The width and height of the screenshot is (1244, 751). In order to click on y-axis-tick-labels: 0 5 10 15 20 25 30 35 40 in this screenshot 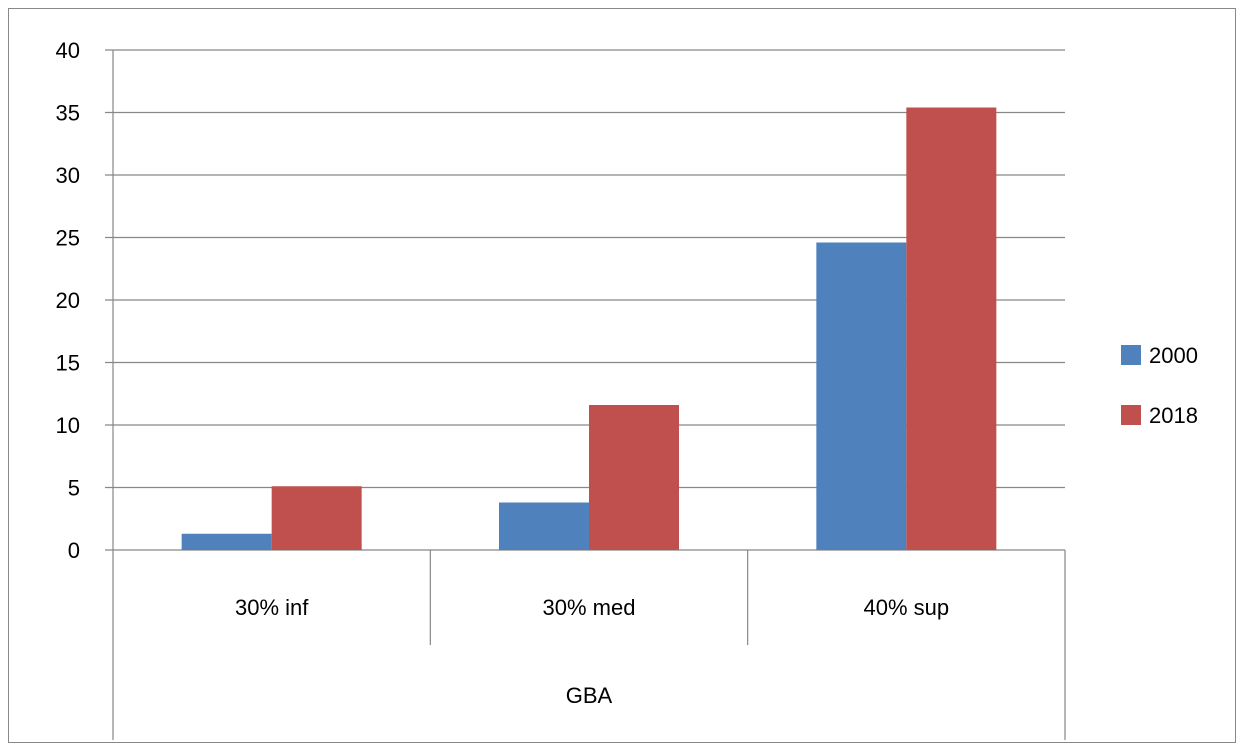, I will do `click(68, 300)`.